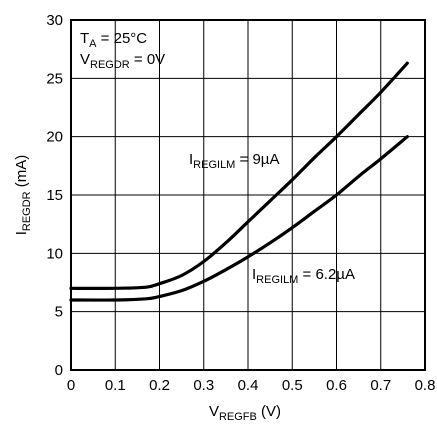 This screenshot has width=437, height=425. What do you see at coordinates (59, 312) in the screenshot?
I see `y-tick-label: 5` at bounding box center [59, 312].